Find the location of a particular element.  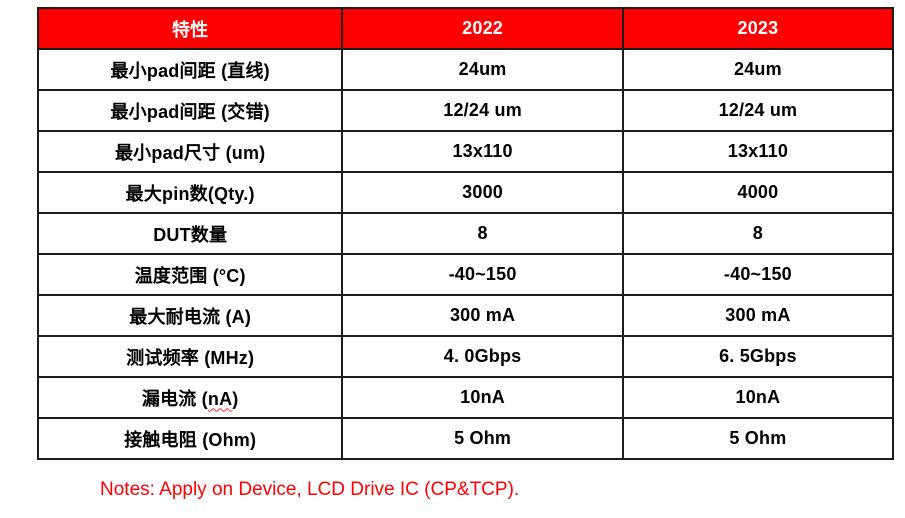

feature-cell: 最小pad间距 (交错) is located at coordinates (190, 110).